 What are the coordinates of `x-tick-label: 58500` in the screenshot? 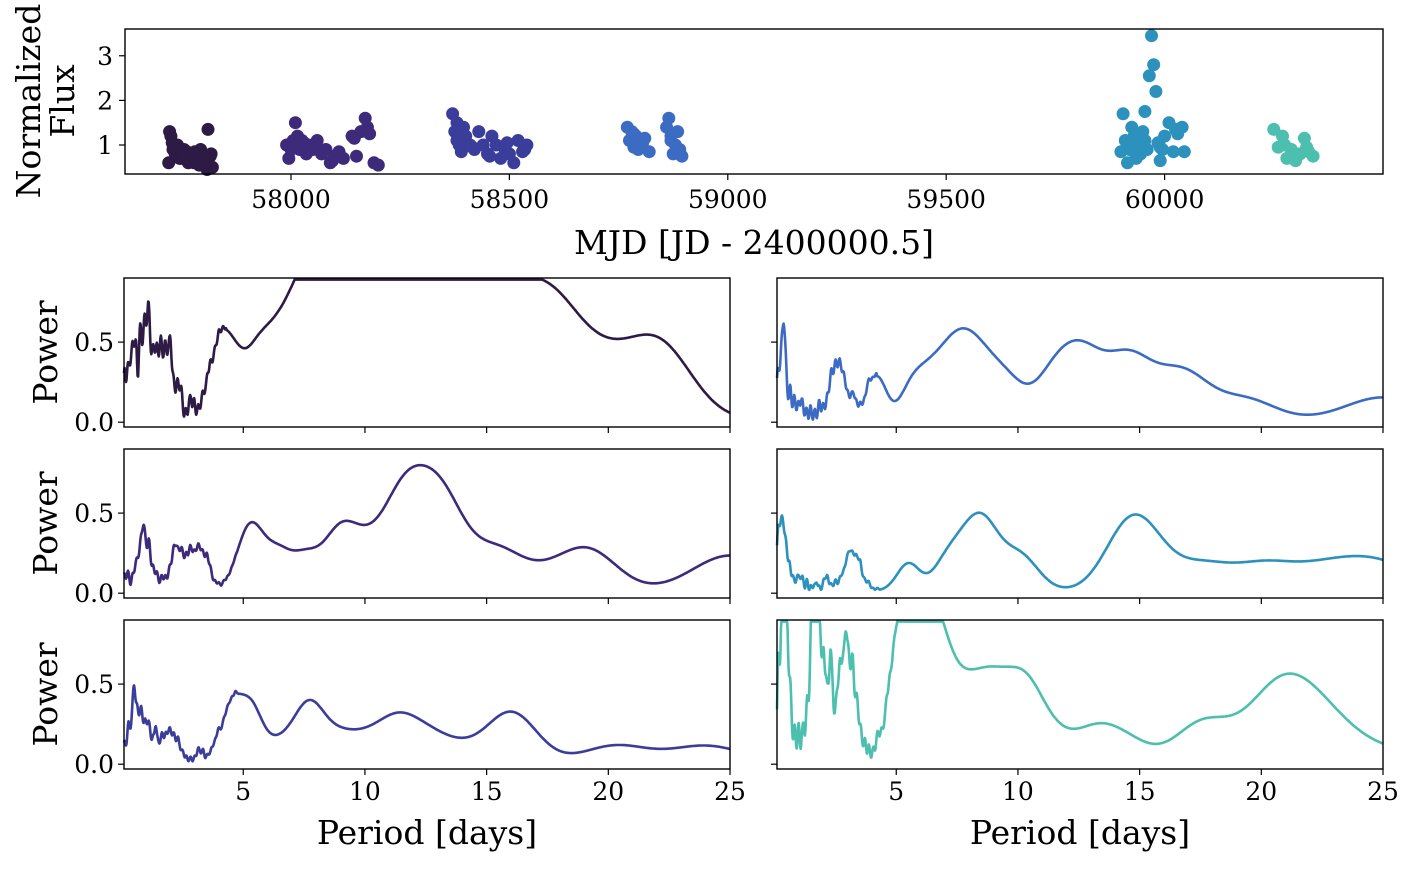 It's located at (510, 199).